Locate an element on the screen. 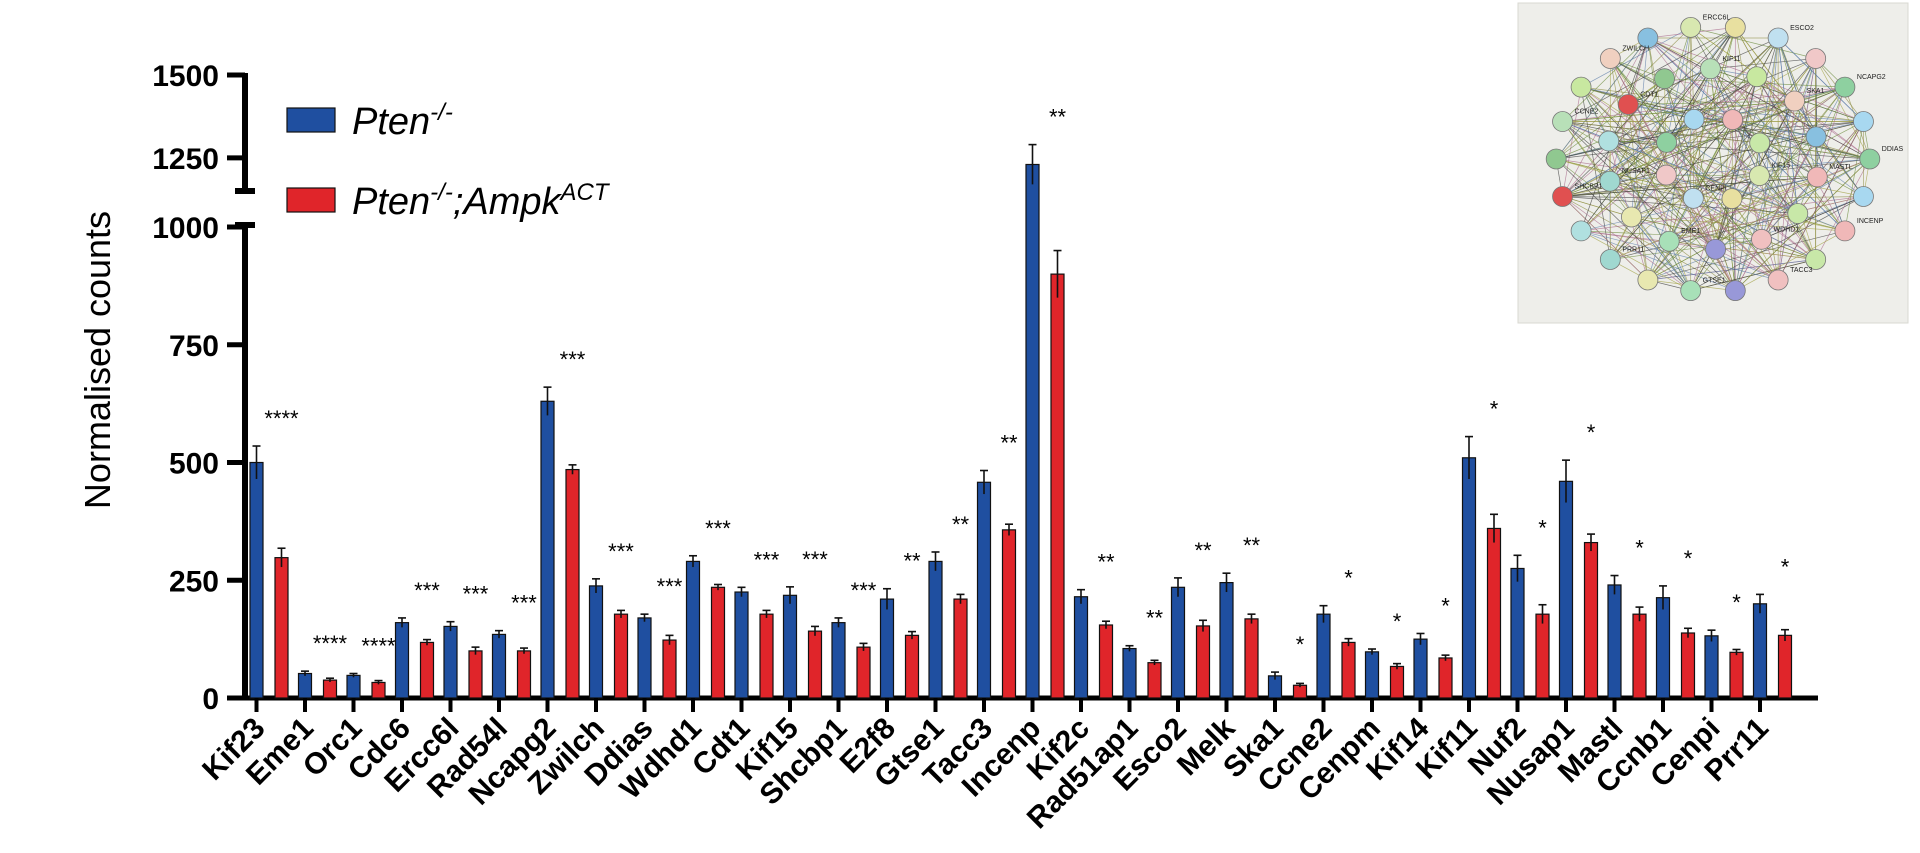 The image size is (1920, 853). network-node-label: TACC3 is located at coordinates (1801, 270).